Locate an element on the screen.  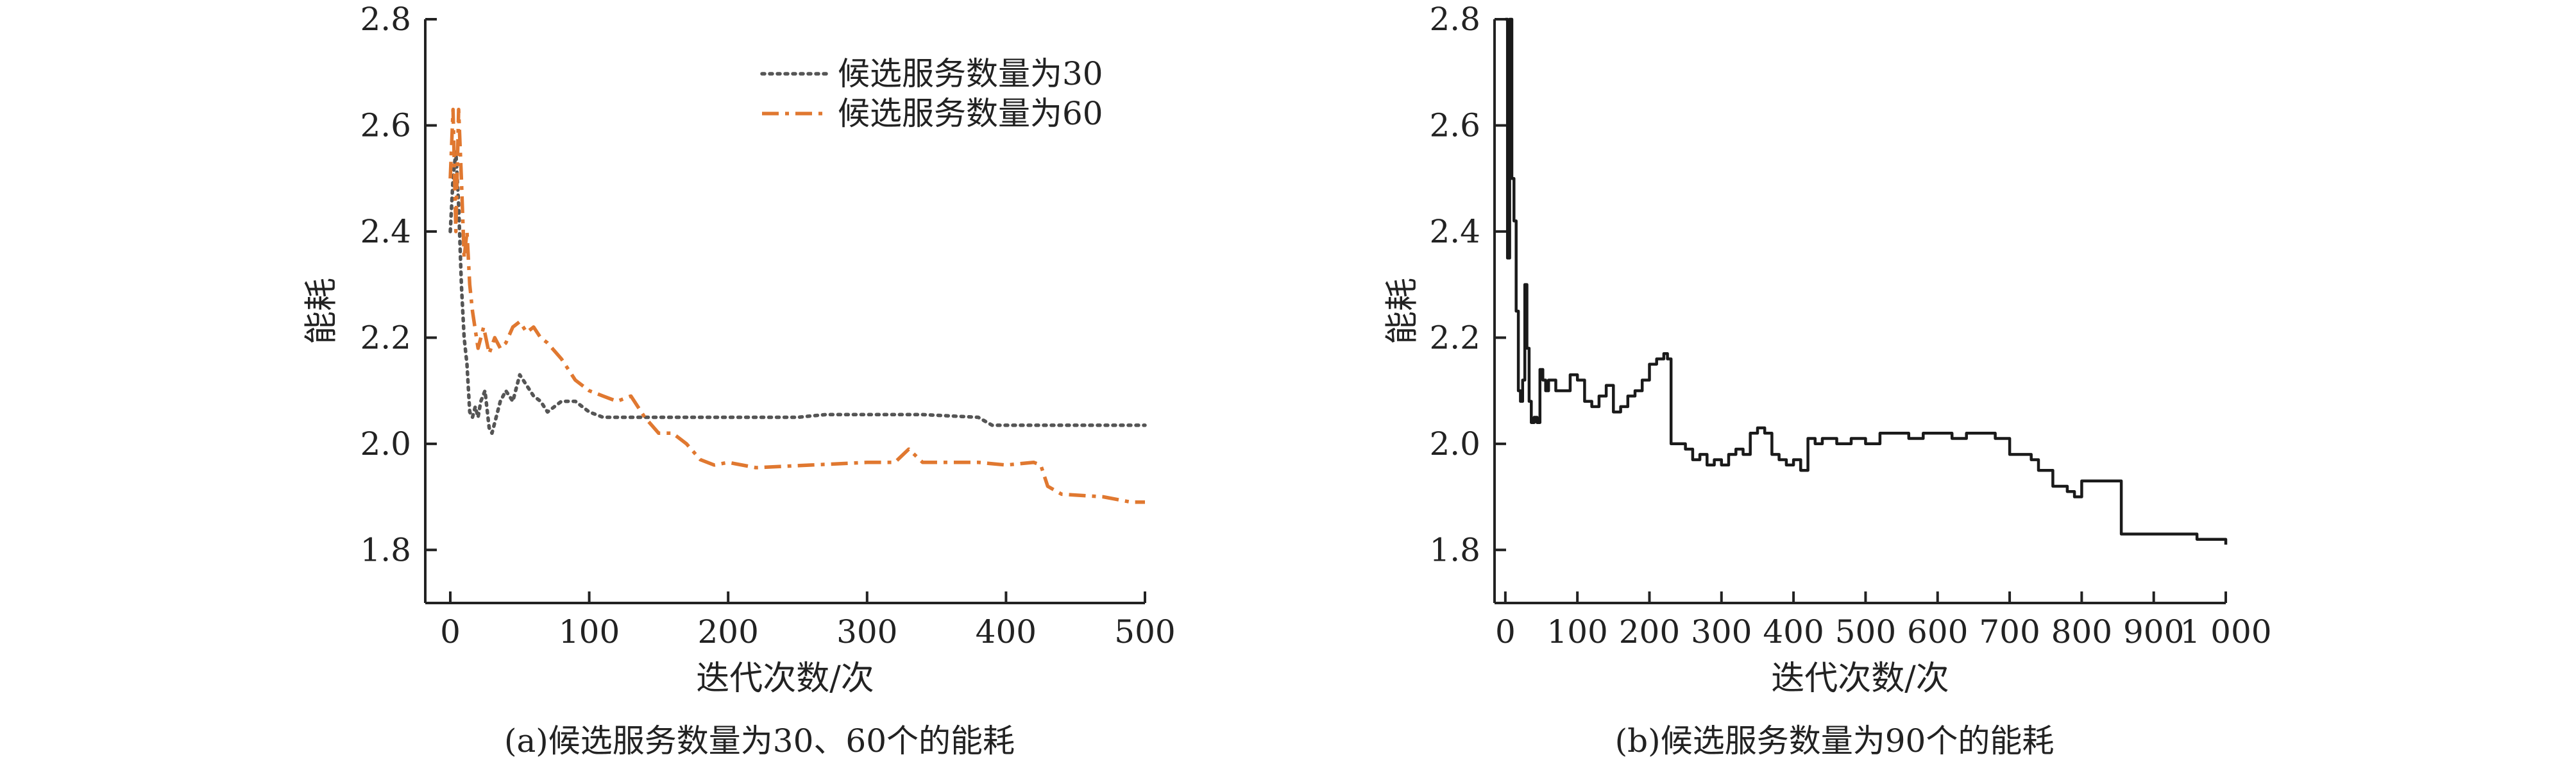
chart-caption: (a)候选服务数量为30、60个的能耗 is located at coordinates (759, 741).